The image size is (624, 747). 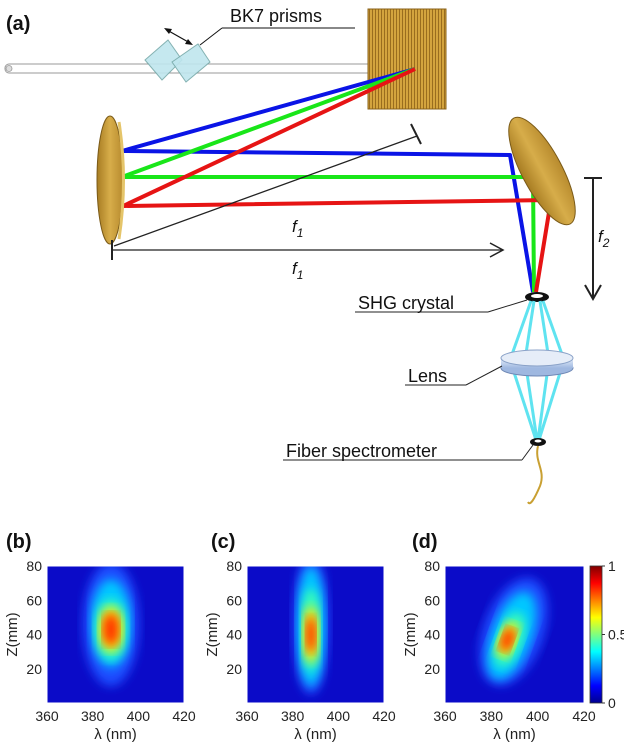 What do you see at coordinates (308, 250) in the screenshot?
I see `f1-horizontal-measure` at bounding box center [308, 250].